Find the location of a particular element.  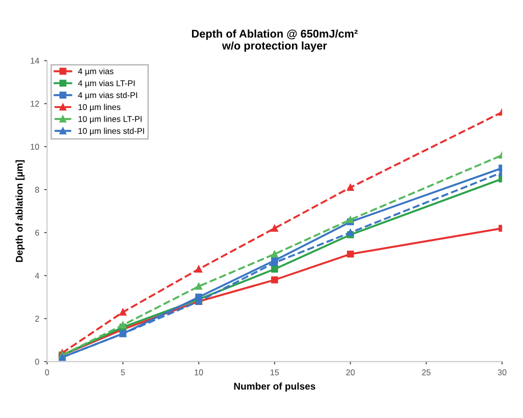

y-tick-label: 6 is located at coordinates (37, 233).